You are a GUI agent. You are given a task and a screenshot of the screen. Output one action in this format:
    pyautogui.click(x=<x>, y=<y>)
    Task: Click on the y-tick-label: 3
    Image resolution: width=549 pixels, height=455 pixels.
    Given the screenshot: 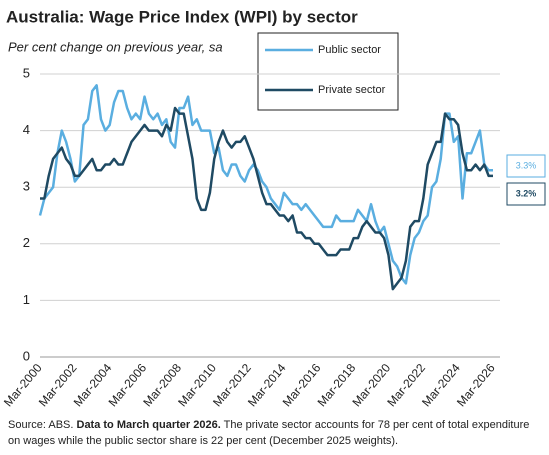 What is the action you would take?
    pyautogui.click(x=26, y=186)
    